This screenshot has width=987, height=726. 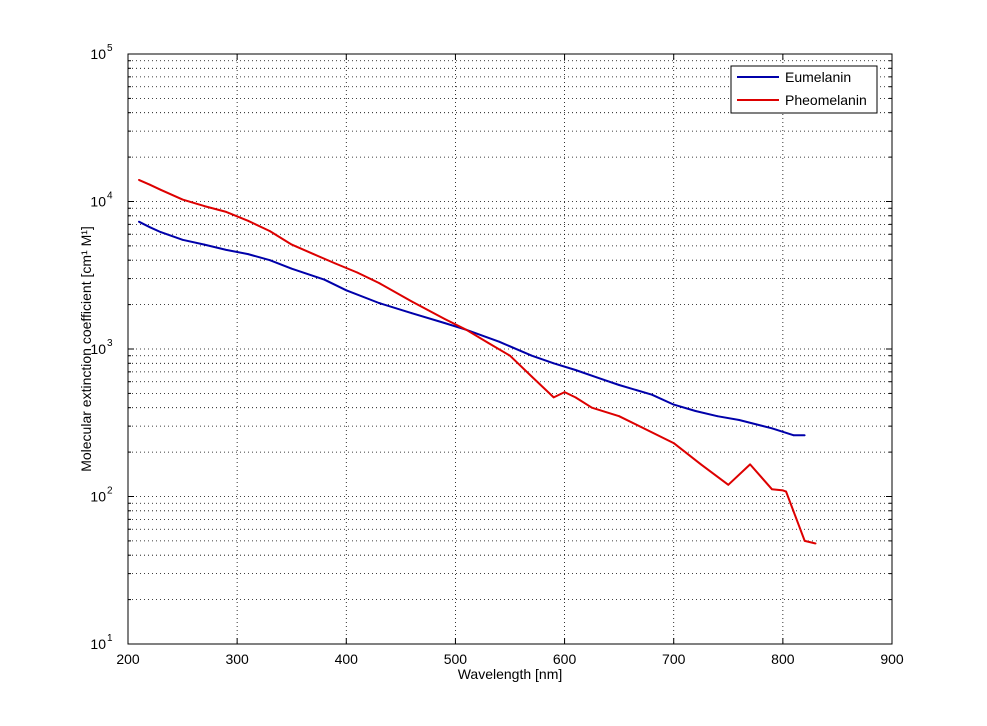 What do you see at coordinates (128, 659) in the screenshot?
I see `x-tick-label: 200` at bounding box center [128, 659].